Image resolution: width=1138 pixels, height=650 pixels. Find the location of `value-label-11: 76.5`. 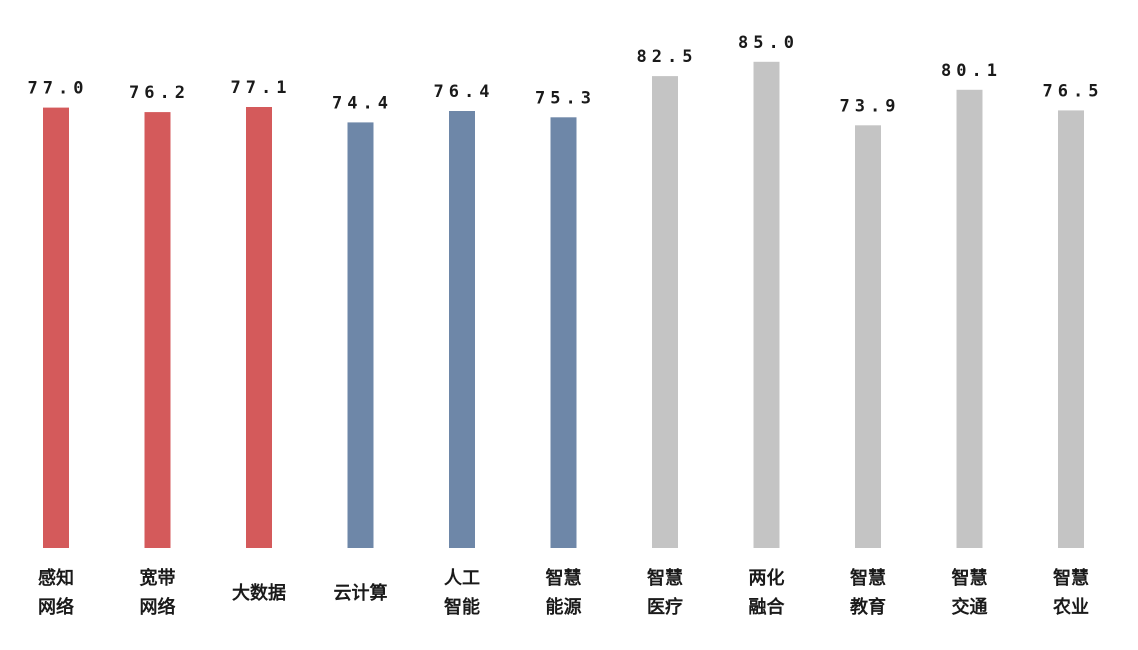

value-label-11: 76.5 is located at coordinates (1073, 91).